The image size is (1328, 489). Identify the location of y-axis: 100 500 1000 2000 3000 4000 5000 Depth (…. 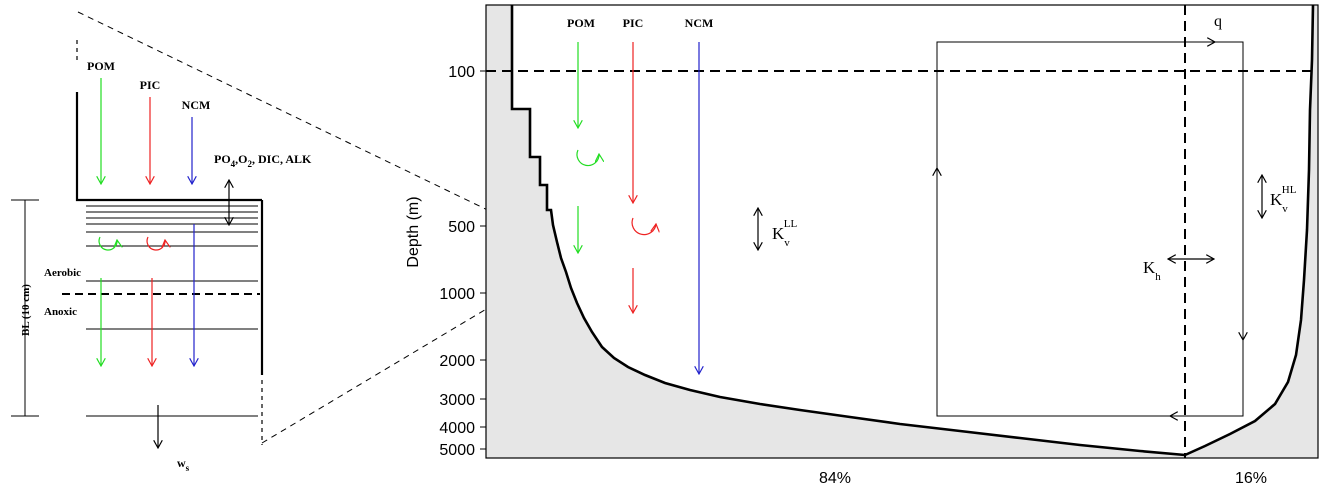
(445, 261).